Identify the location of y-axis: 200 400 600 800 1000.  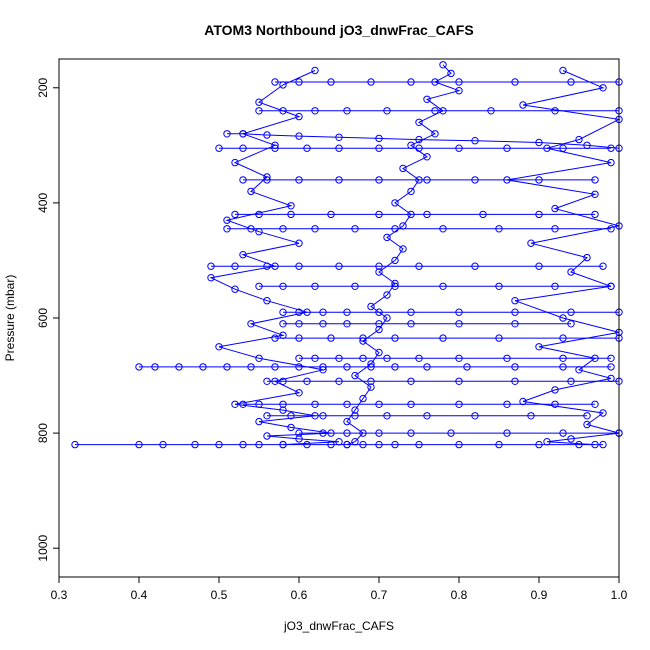
(48, 319).